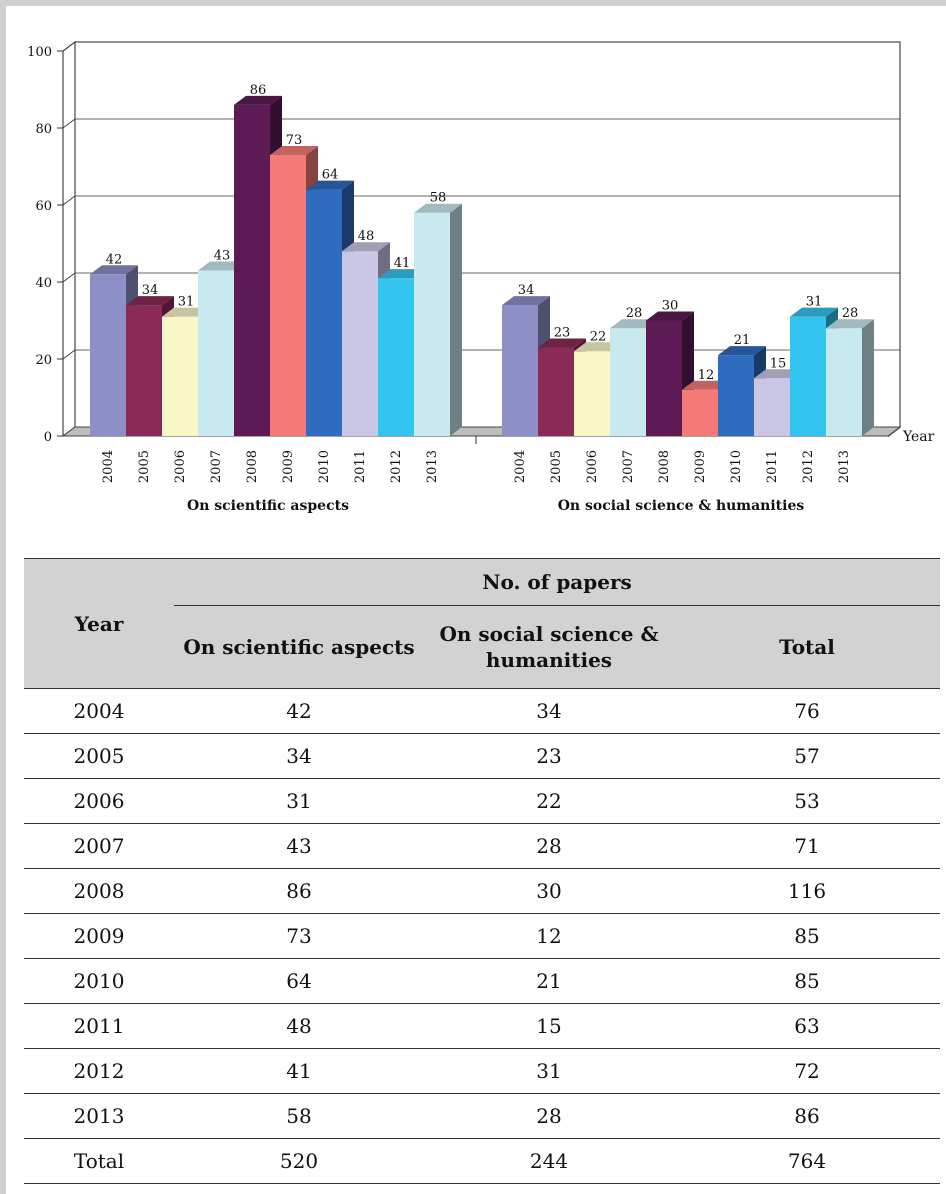  What do you see at coordinates (299, 756) in the screenshot?
I see `cell-scientific: 34` at bounding box center [299, 756].